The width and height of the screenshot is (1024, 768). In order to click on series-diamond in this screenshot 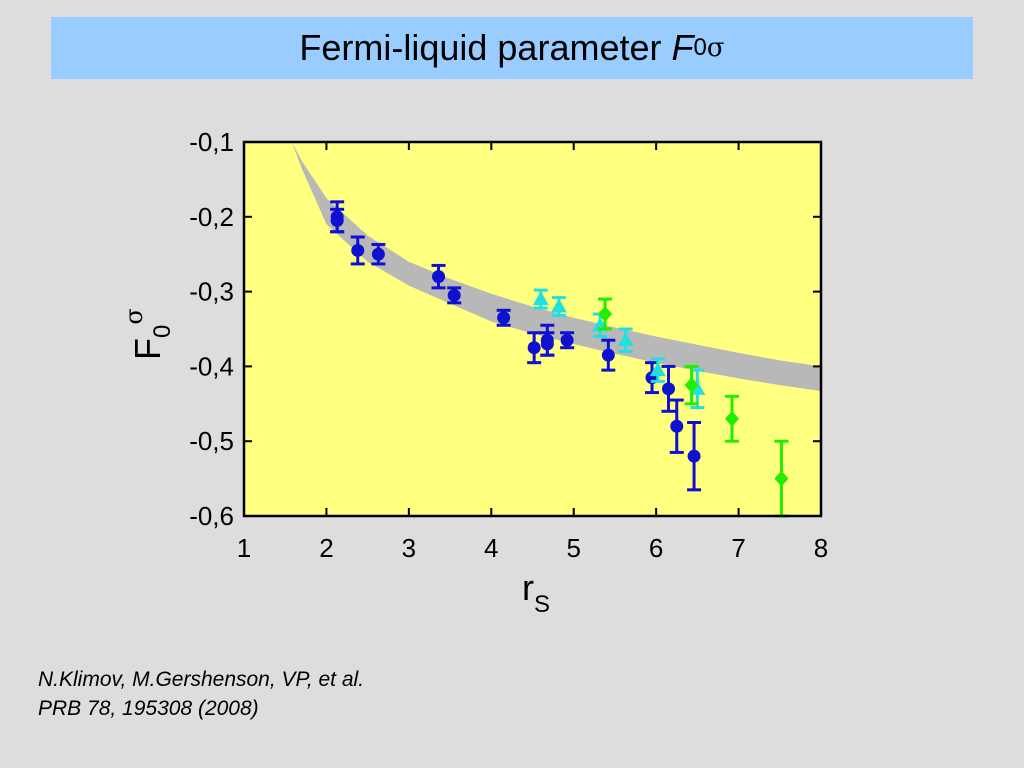, I will do `click(693, 407)`.